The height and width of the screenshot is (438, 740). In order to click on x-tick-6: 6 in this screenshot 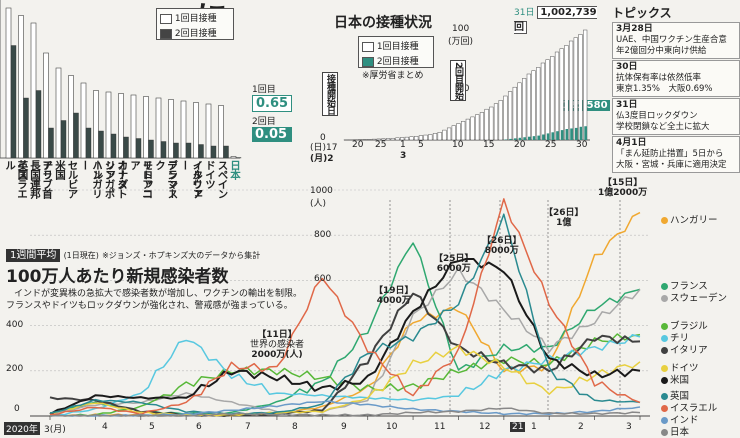, I will do `click(199, 427)`.